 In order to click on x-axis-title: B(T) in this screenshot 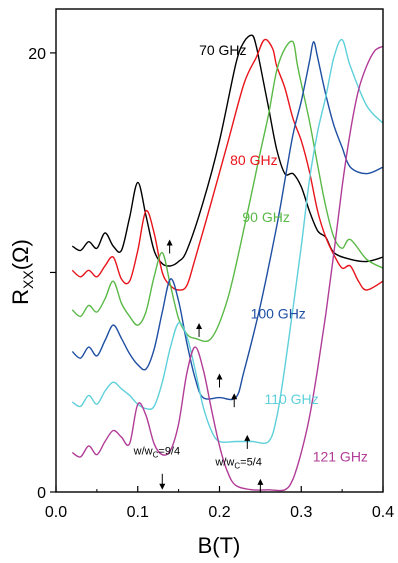, I will do `click(219, 545)`.